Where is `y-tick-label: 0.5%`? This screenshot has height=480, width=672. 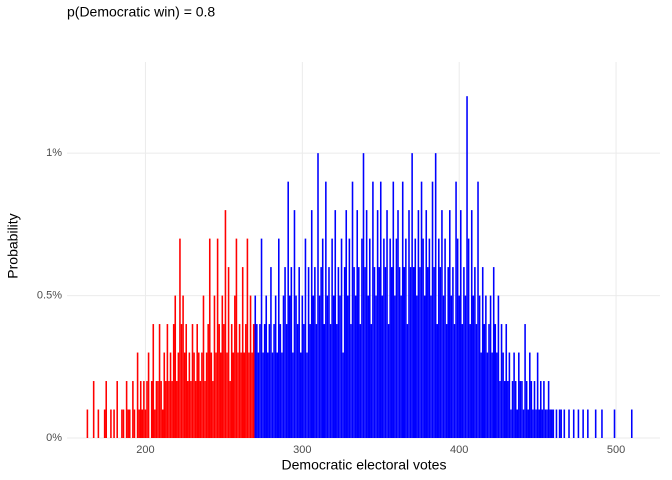
y-tick-label: 0.5% is located at coordinates (49, 295).